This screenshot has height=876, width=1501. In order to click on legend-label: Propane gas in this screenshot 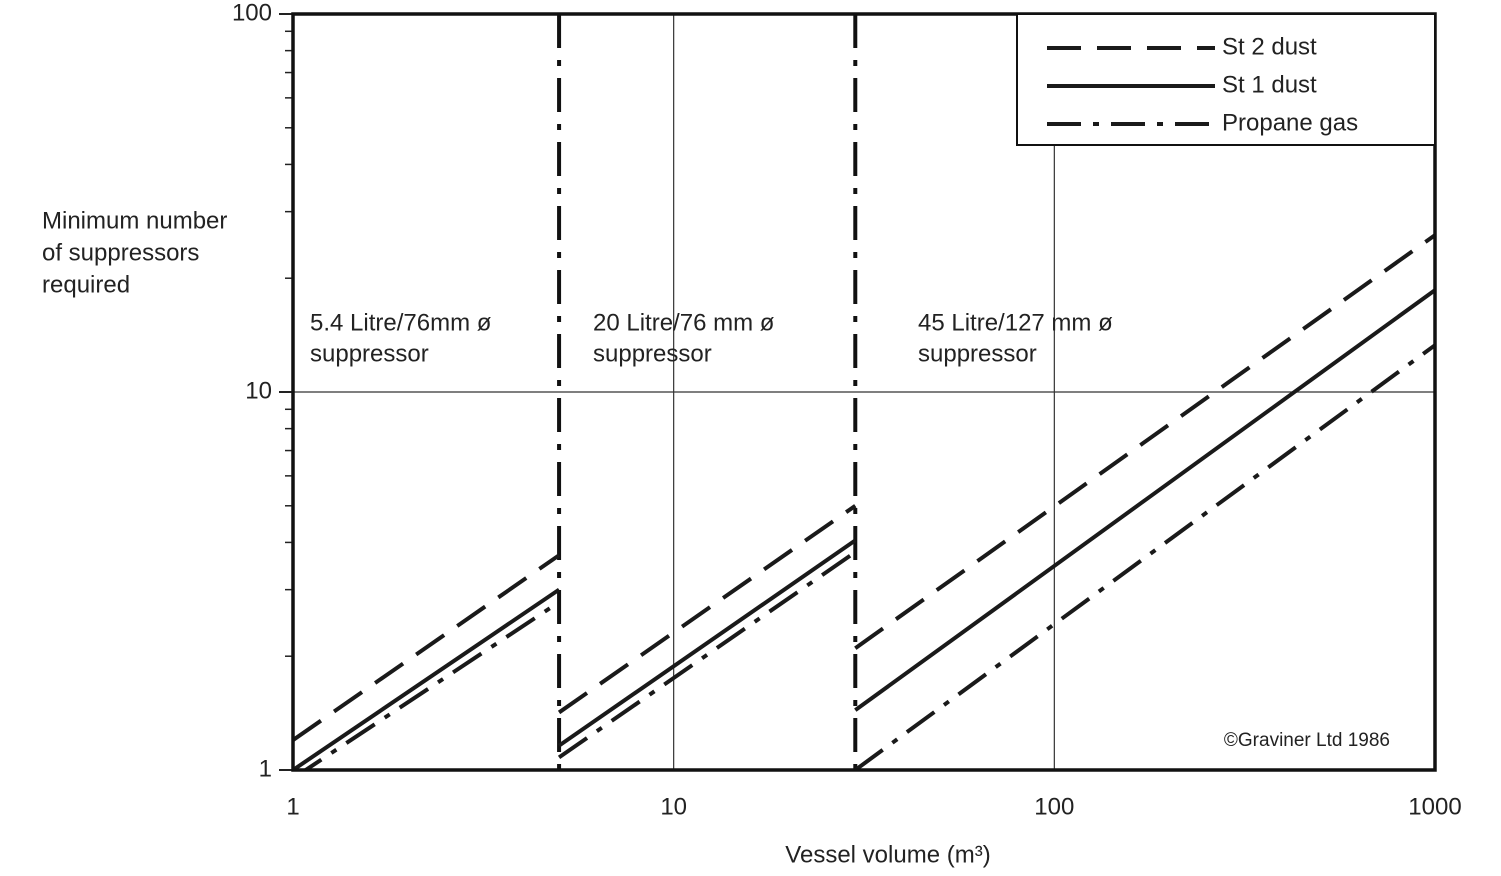, I will do `click(1290, 122)`.